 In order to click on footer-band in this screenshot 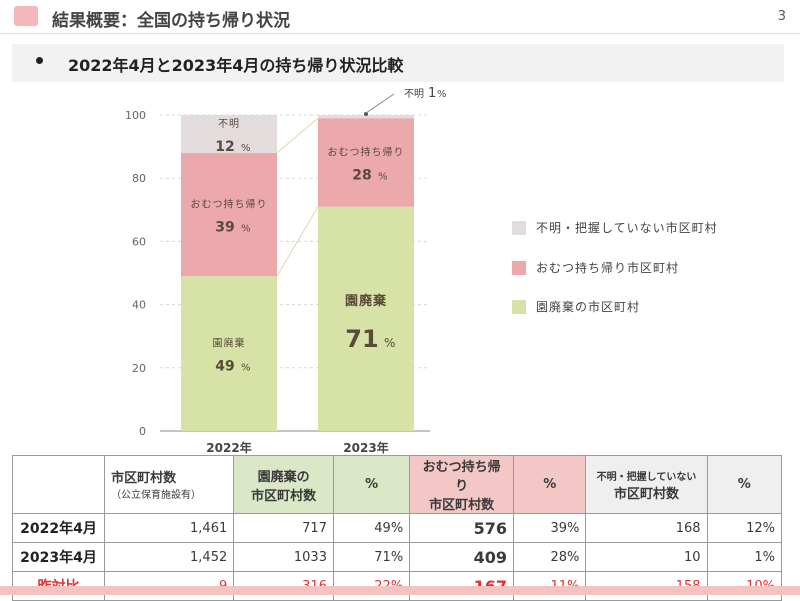, I will do `click(400, 590)`.